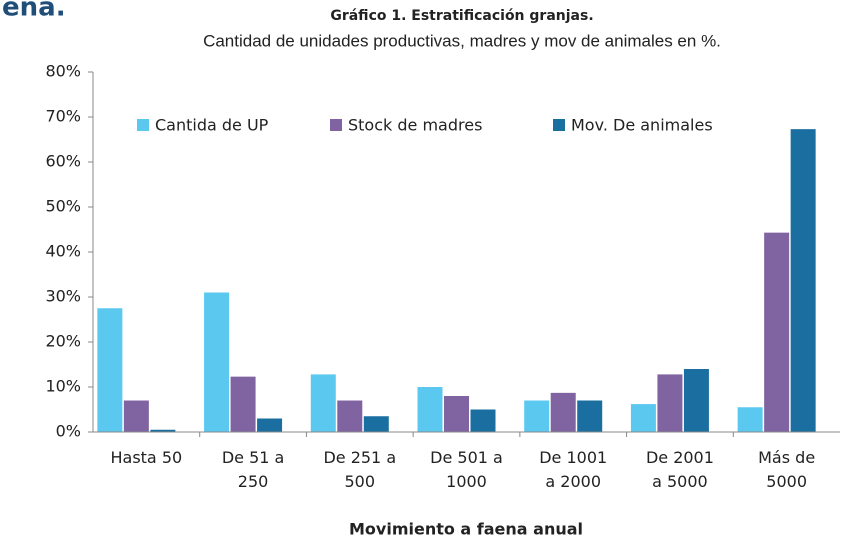 The image size is (854, 542). I want to click on y-tick-label: 20%, so click(63, 341).